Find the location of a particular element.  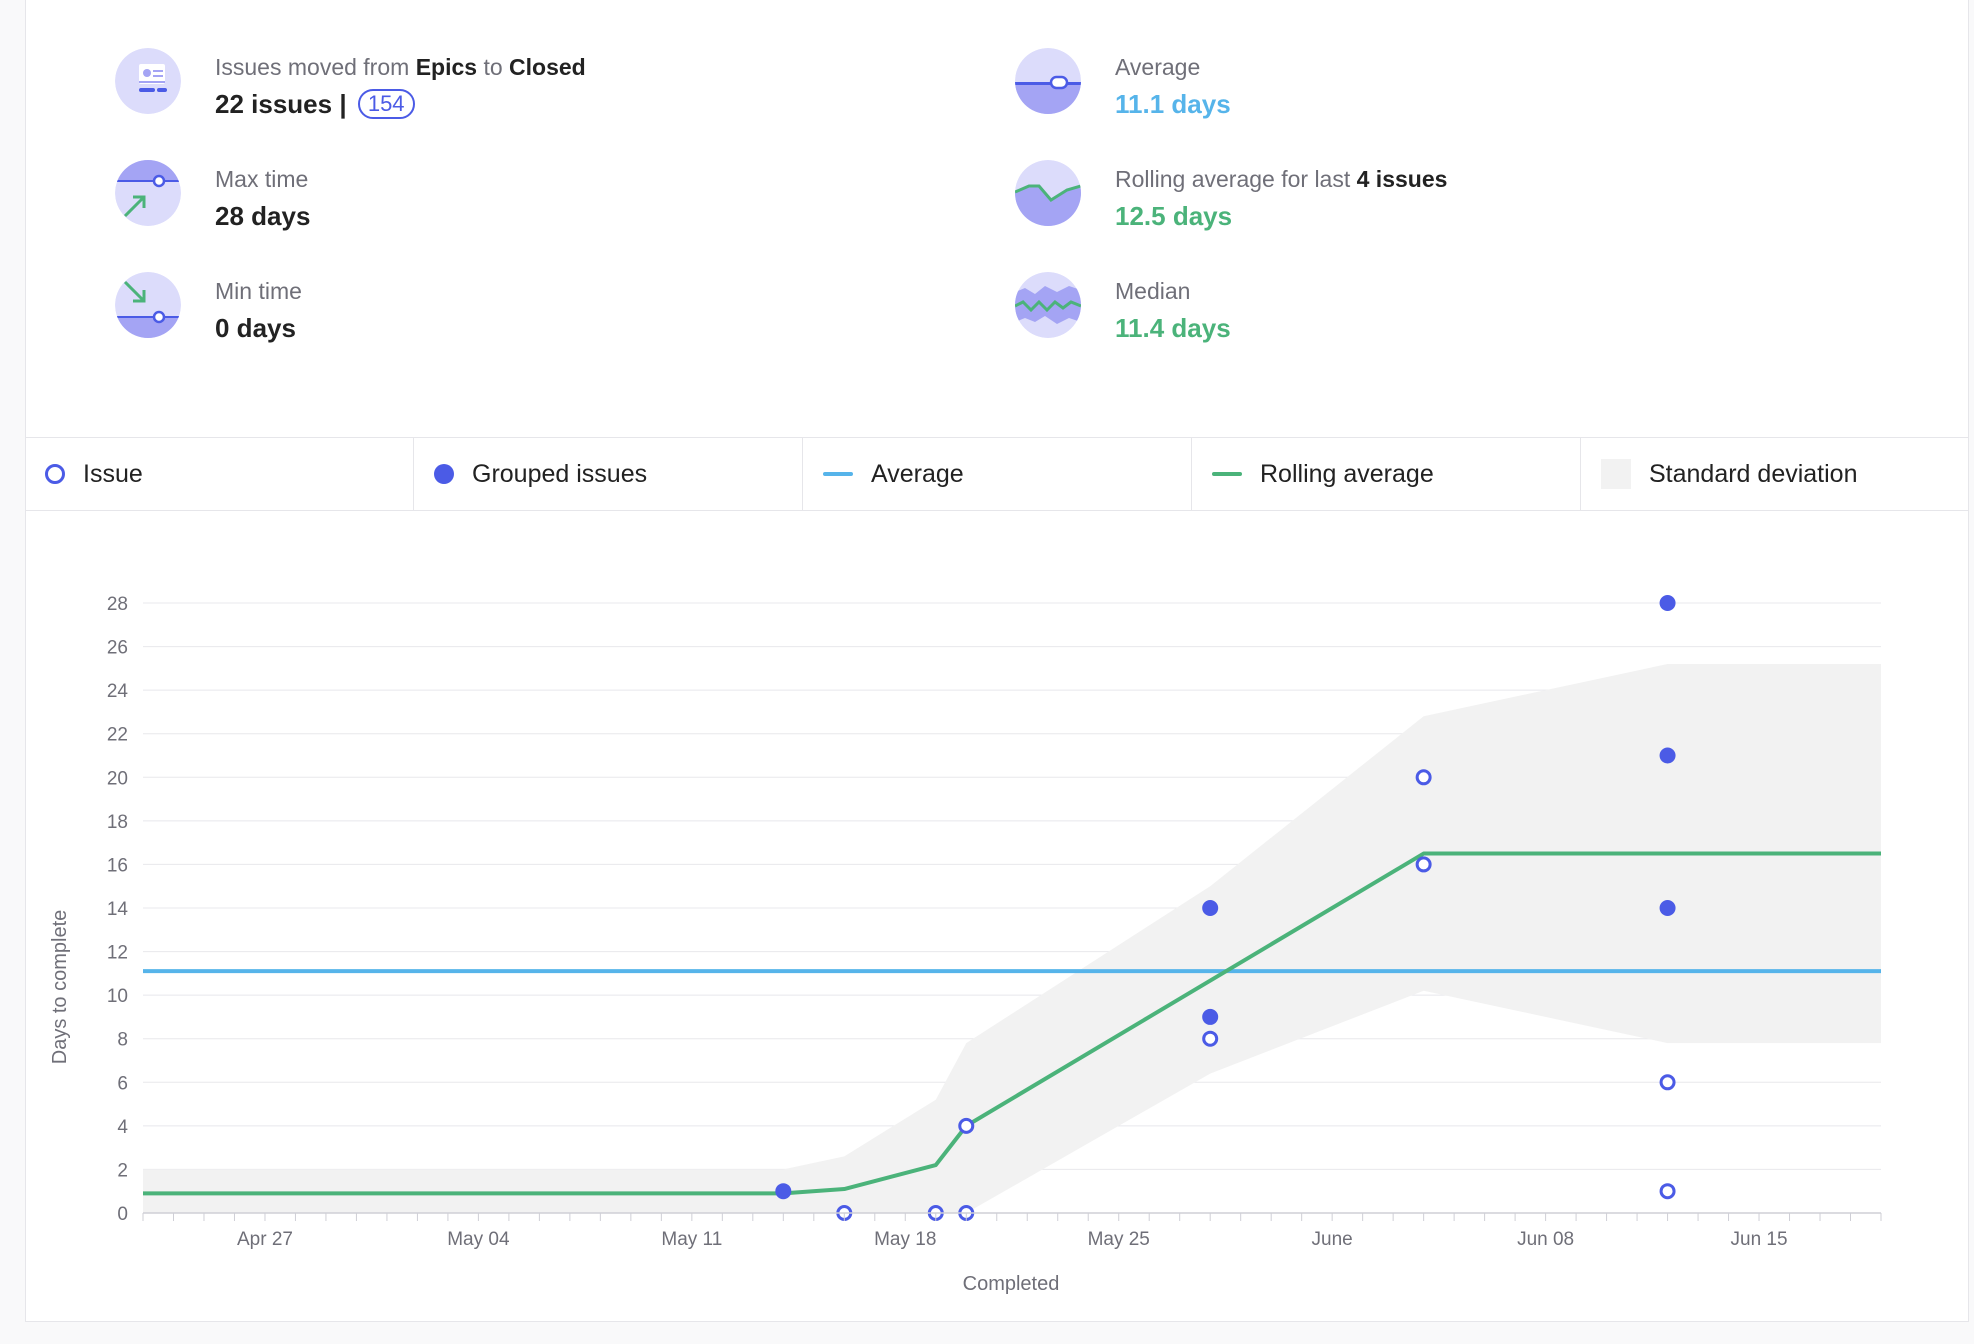

x-tick-label: May 11 is located at coordinates (691, 1239).